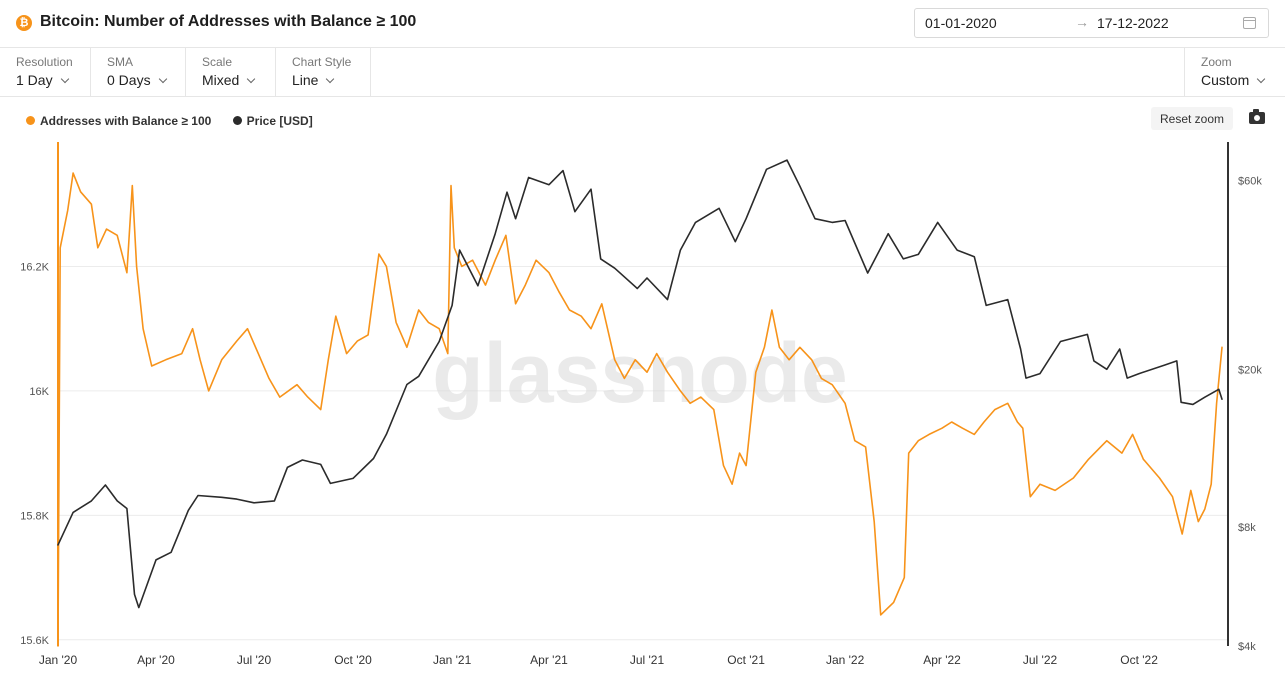  Describe the element at coordinates (942, 660) in the screenshot. I see `x-tick-label: Apr '22` at that location.